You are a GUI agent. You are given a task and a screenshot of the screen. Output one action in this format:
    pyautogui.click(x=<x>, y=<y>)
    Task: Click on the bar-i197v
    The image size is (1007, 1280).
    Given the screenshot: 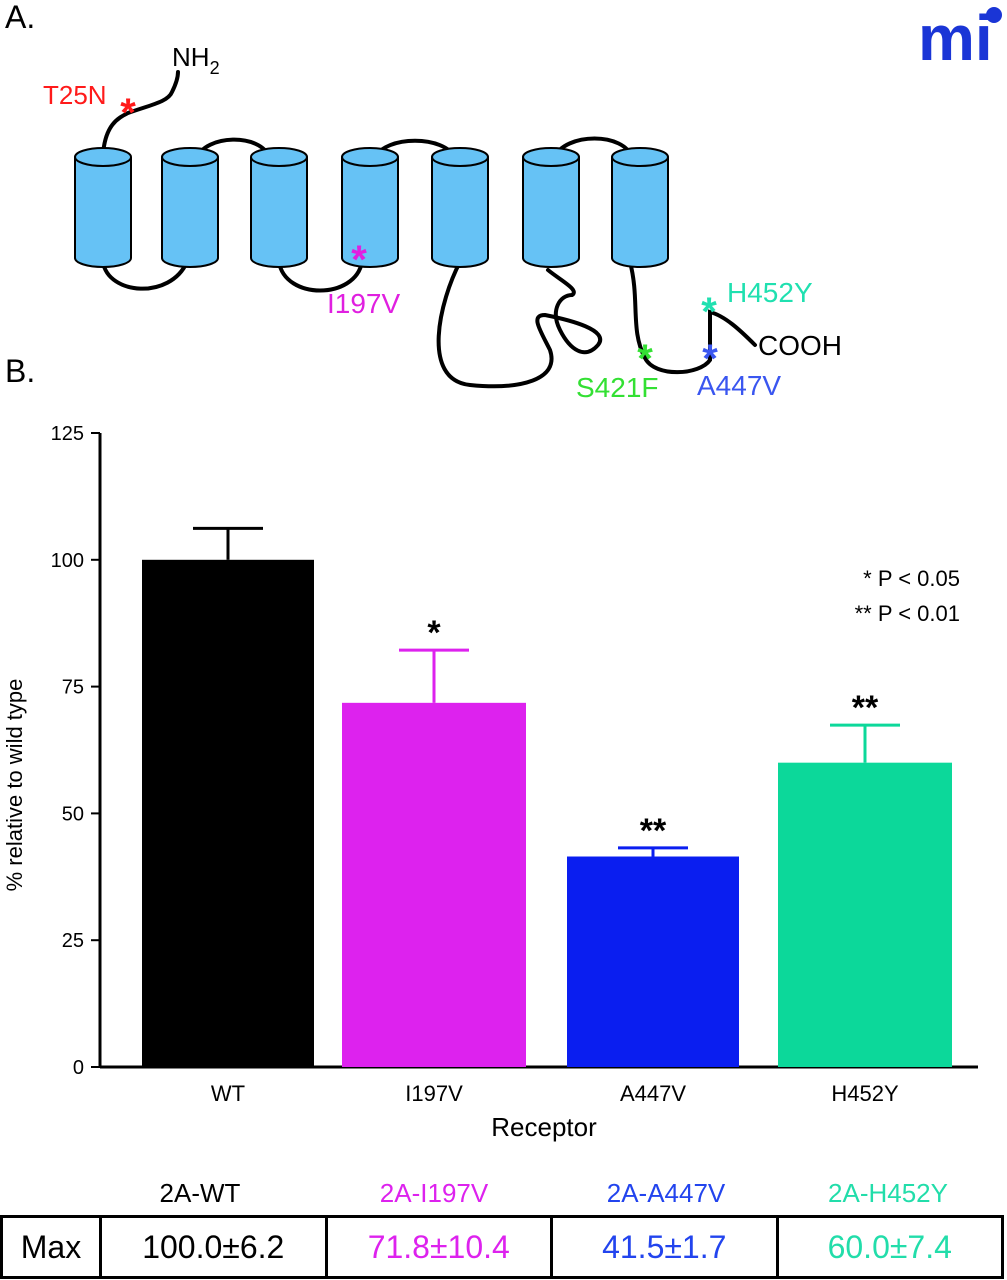 What is the action you would take?
    pyautogui.click(x=434, y=884)
    